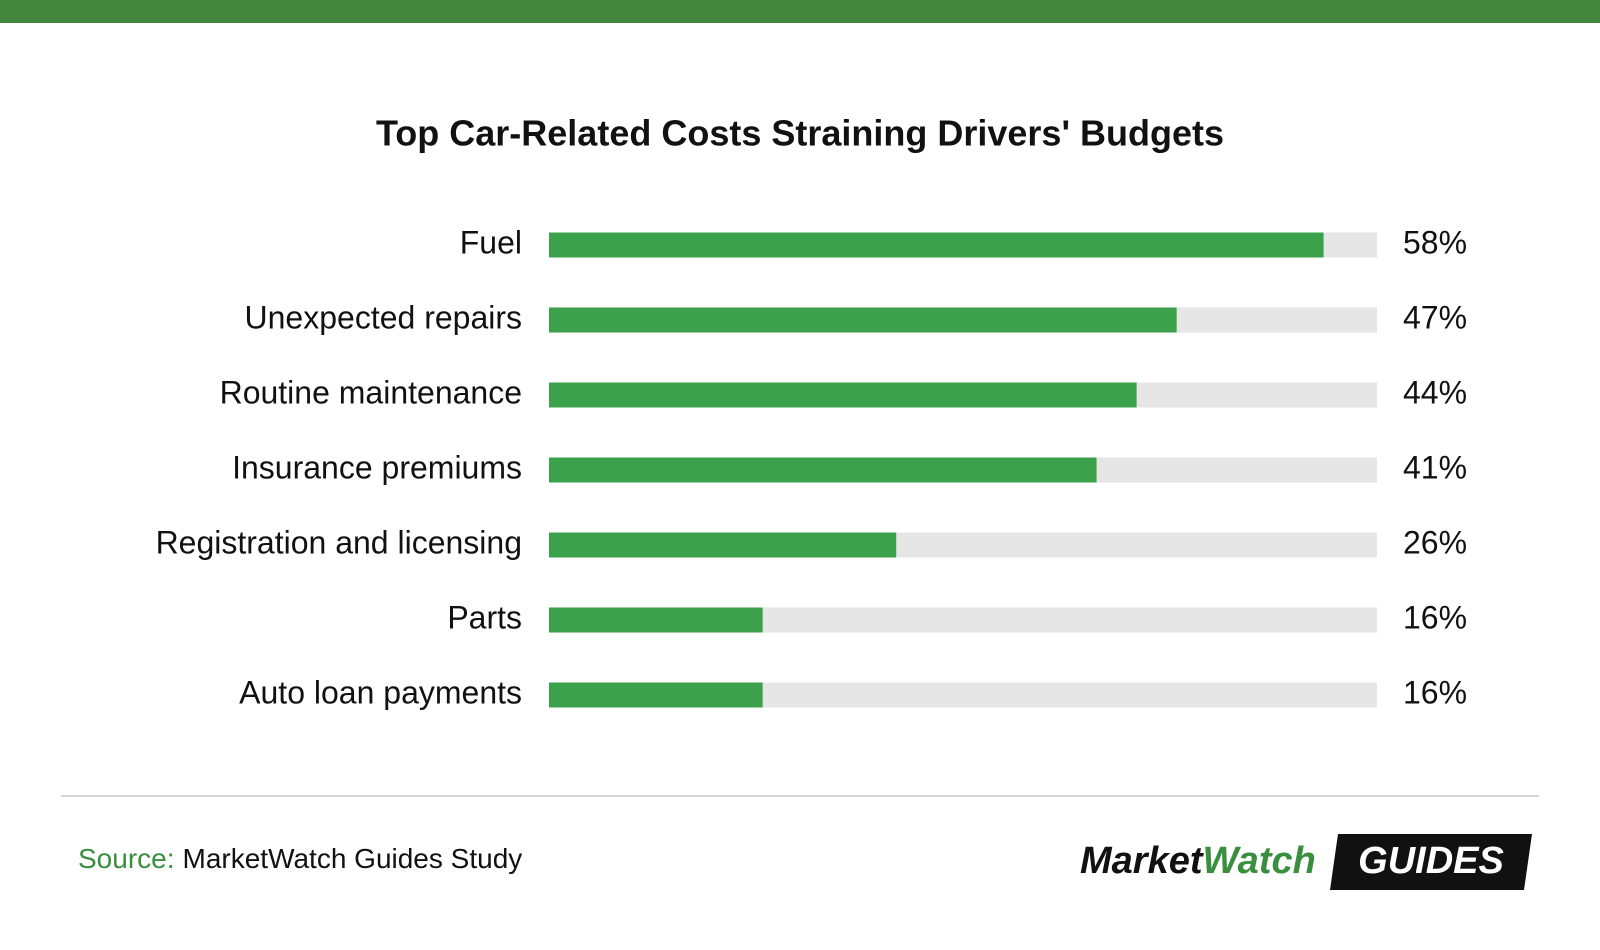 The width and height of the screenshot is (1600, 950). Describe the element at coordinates (383, 317) in the screenshot. I see `category-label: Unexpected repairs` at that location.